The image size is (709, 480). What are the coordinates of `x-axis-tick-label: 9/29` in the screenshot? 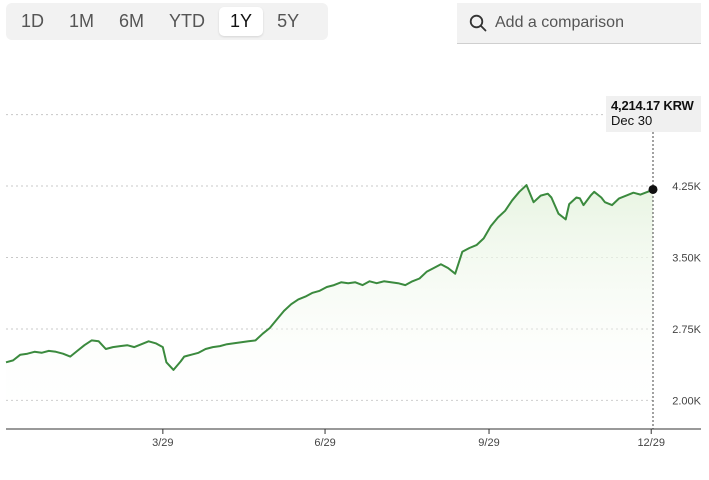 It's located at (488, 443).